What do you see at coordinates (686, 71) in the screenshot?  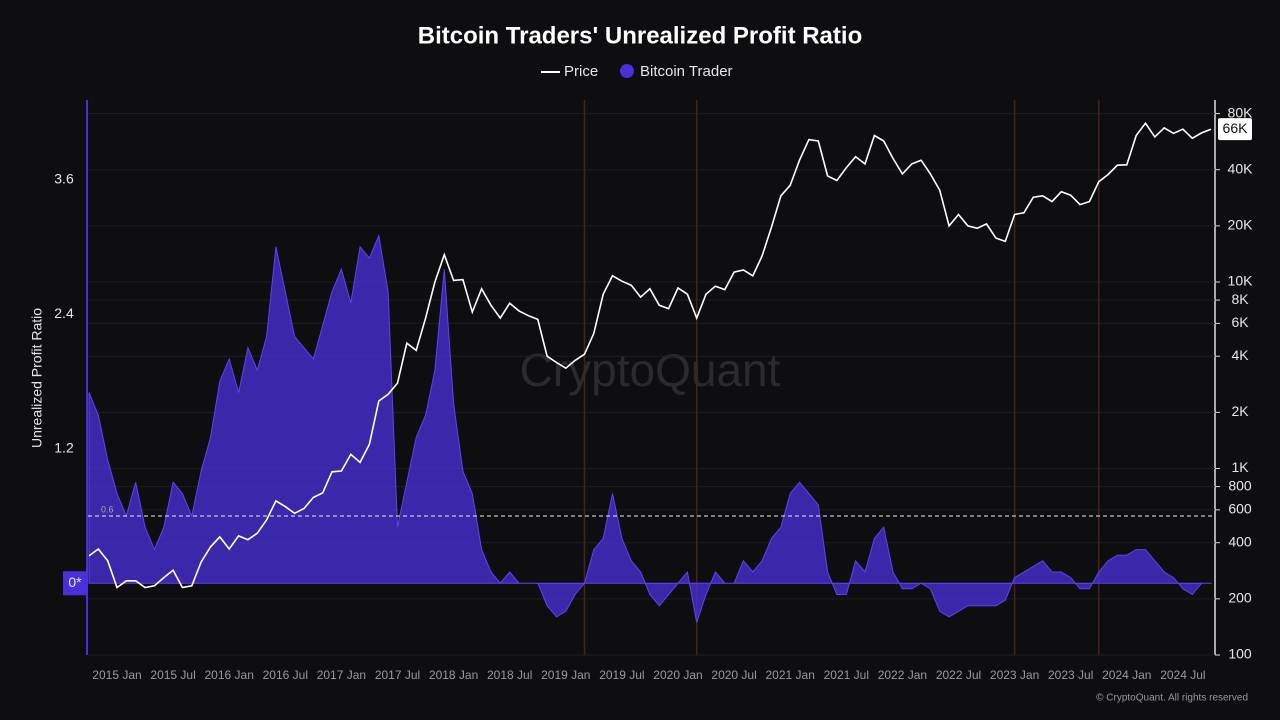 I see `legend-label: Bitcoin Trader` at bounding box center [686, 71].